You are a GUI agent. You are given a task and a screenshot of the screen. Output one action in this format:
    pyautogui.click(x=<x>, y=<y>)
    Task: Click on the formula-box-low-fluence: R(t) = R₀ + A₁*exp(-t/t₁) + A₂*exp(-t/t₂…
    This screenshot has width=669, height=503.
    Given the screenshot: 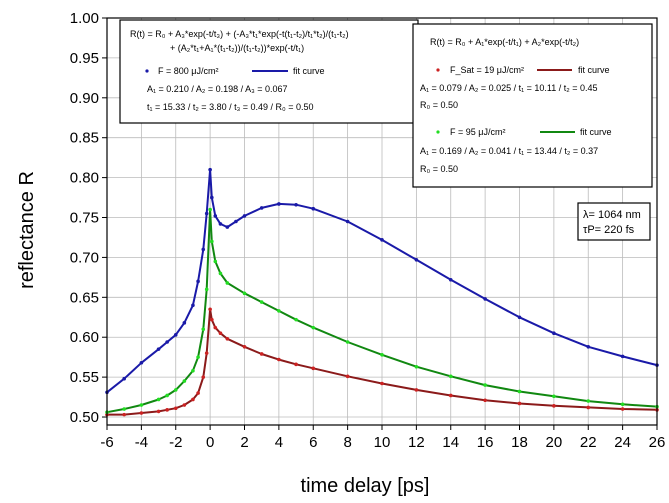 What is the action you would take?
    pyautogui.click(x=532, y=105)
    